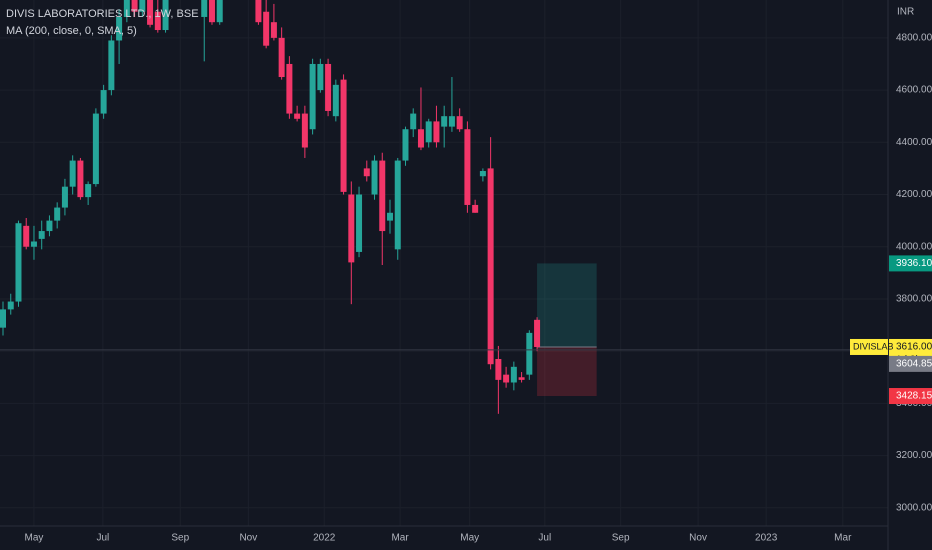  What do you see at coordinates (914, 90) in the screenshot?
I see `y-tick-label: 4600.00` at bounding box center [914, 90].